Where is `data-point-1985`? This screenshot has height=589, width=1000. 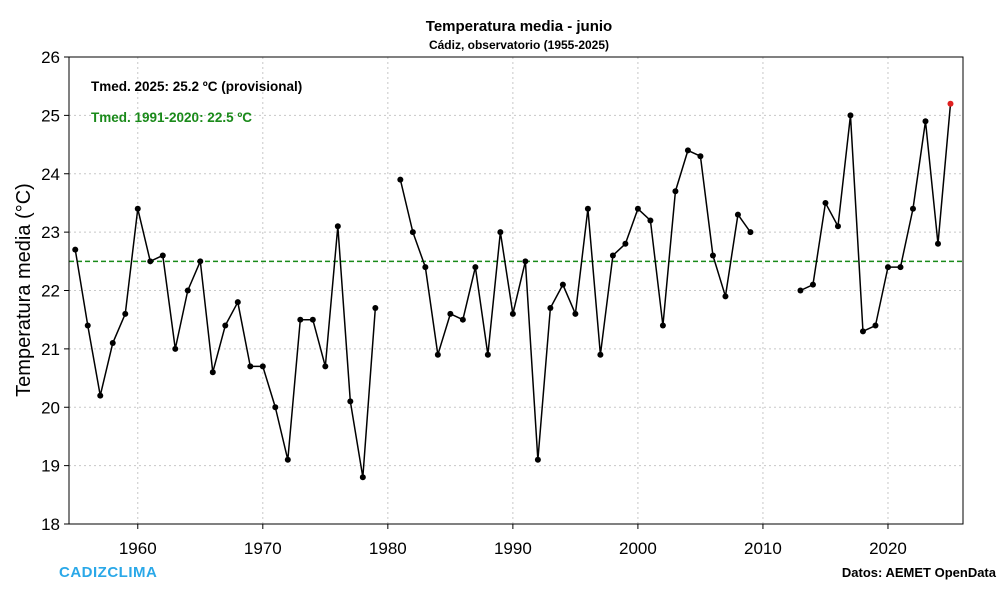
data-point-1985 is located at coordinates (450, 313).